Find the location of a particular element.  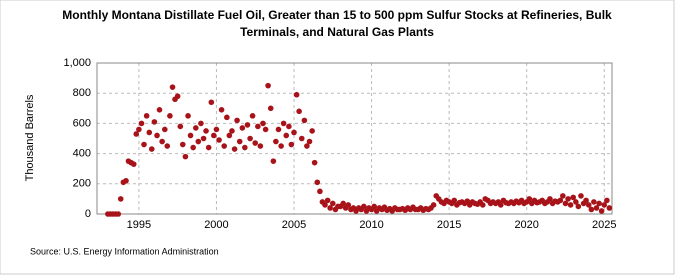

x-tick-label: 2010 is located at coordinates (371, 225).